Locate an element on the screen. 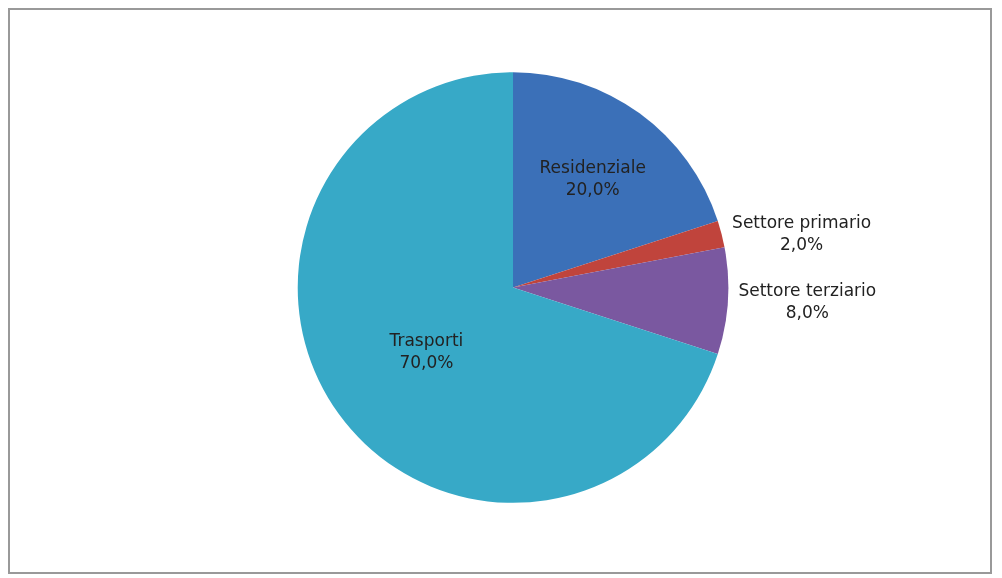 The height and width of the screenshot is (578, 1002). slice-label: Trasporti is located at coordinates (426, 339).